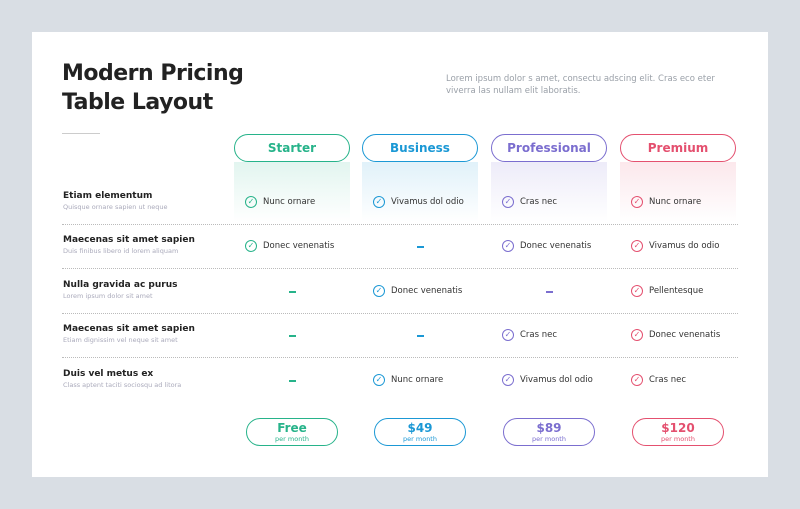  Describe the element at coordinates (137, 102) in the screenshot. I see `title-line-2: Table Layout` at that location.